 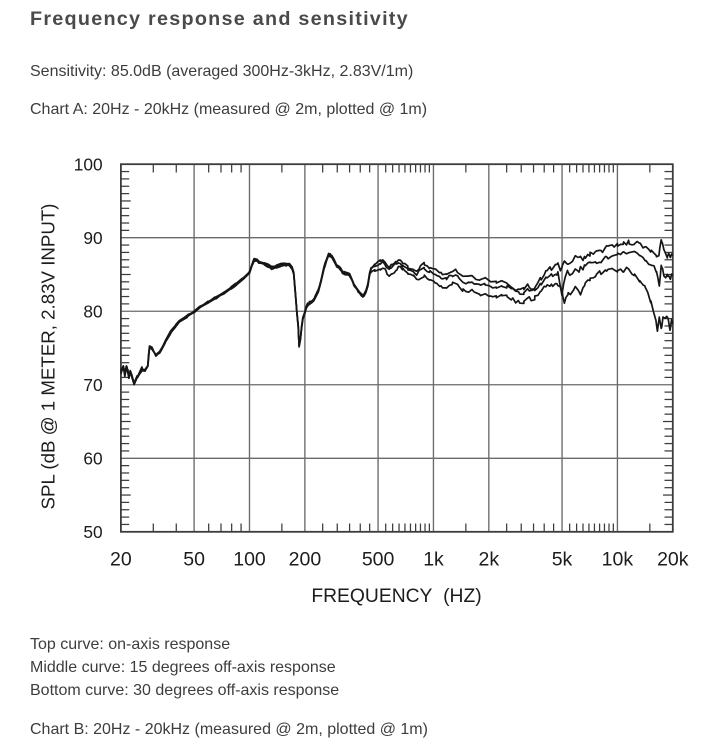 I want to click on svg-text: 70, so click(x=92, y=385).